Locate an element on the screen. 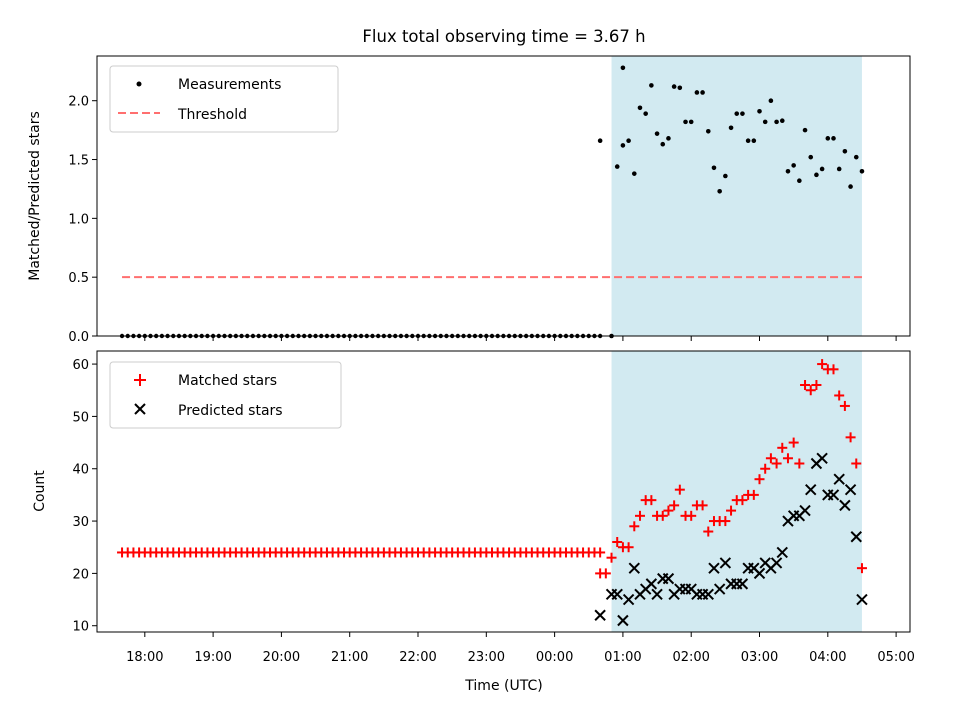  x-tick-label: 05:00 is located at coordinates (895, 657).